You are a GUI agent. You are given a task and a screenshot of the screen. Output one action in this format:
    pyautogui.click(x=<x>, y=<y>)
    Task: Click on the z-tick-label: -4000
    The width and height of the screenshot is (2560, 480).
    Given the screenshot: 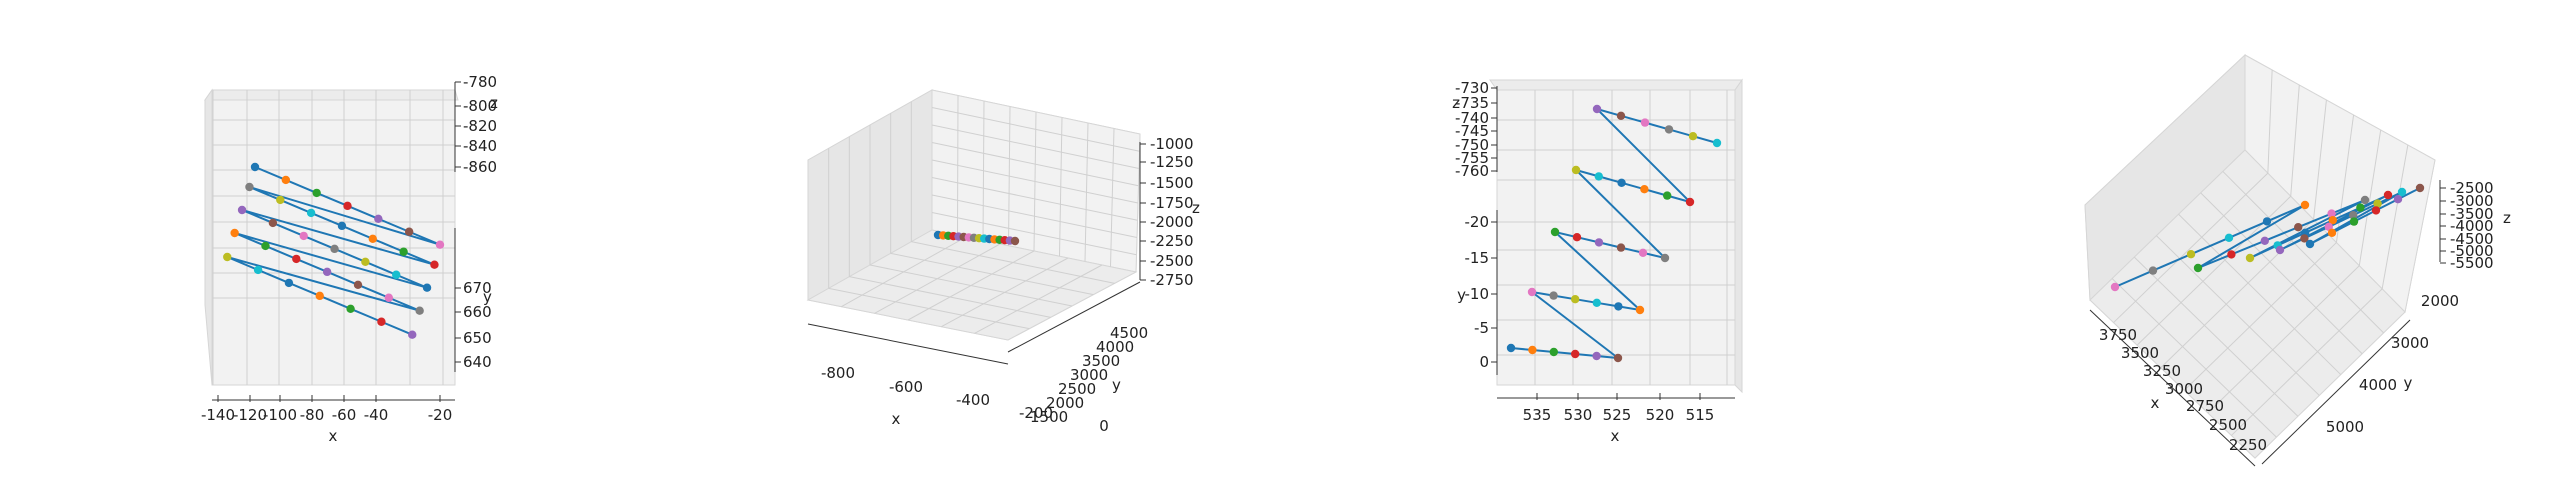 What is the action you would take?
    pyautogui.click(x=2472, y=226)
    